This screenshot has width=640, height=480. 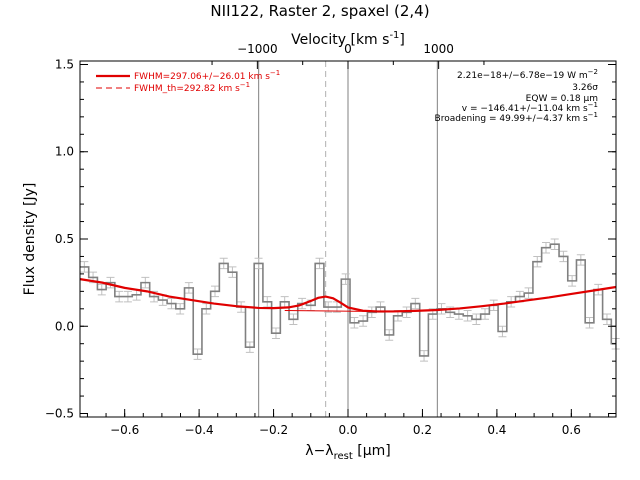 I want to click on annotation-velocity: v = −146.41+/−11.04 km s−1, so click(x=530, y=107).